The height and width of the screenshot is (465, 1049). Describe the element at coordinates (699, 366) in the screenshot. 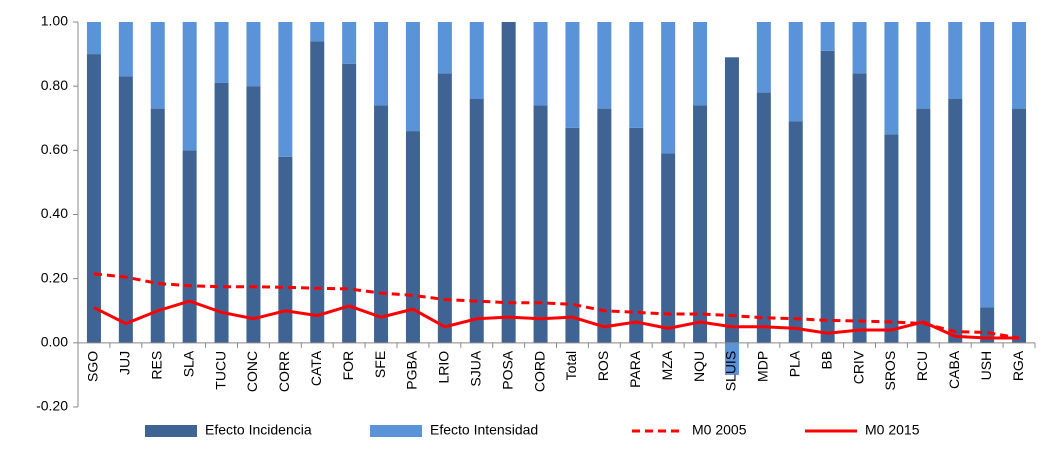

I see `x-tick-label: NQU` at that location.